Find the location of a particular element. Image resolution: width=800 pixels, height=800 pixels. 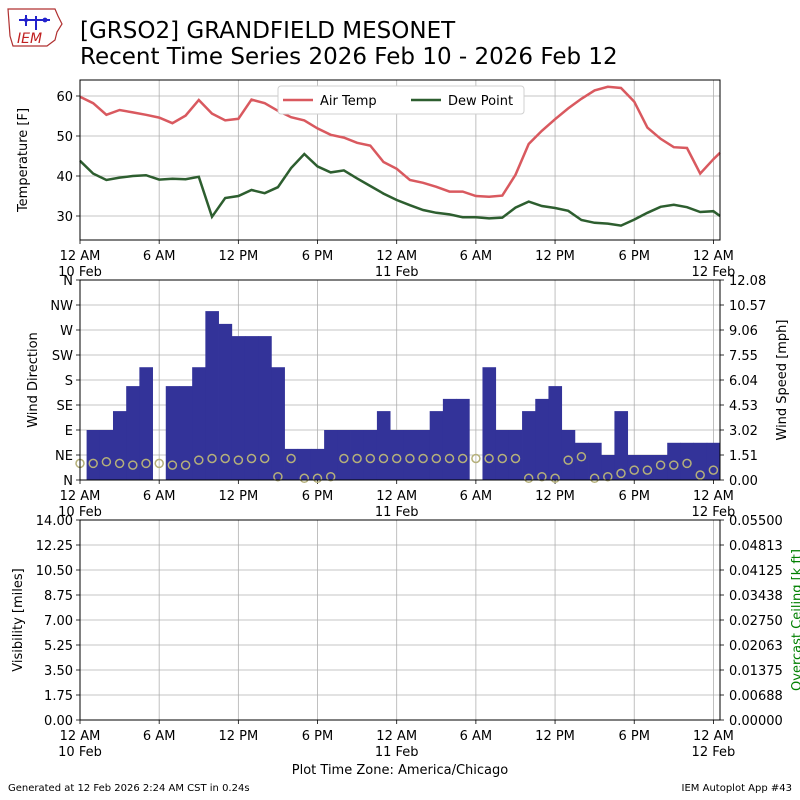

air-temp-line is located at coordinates (400, 142).